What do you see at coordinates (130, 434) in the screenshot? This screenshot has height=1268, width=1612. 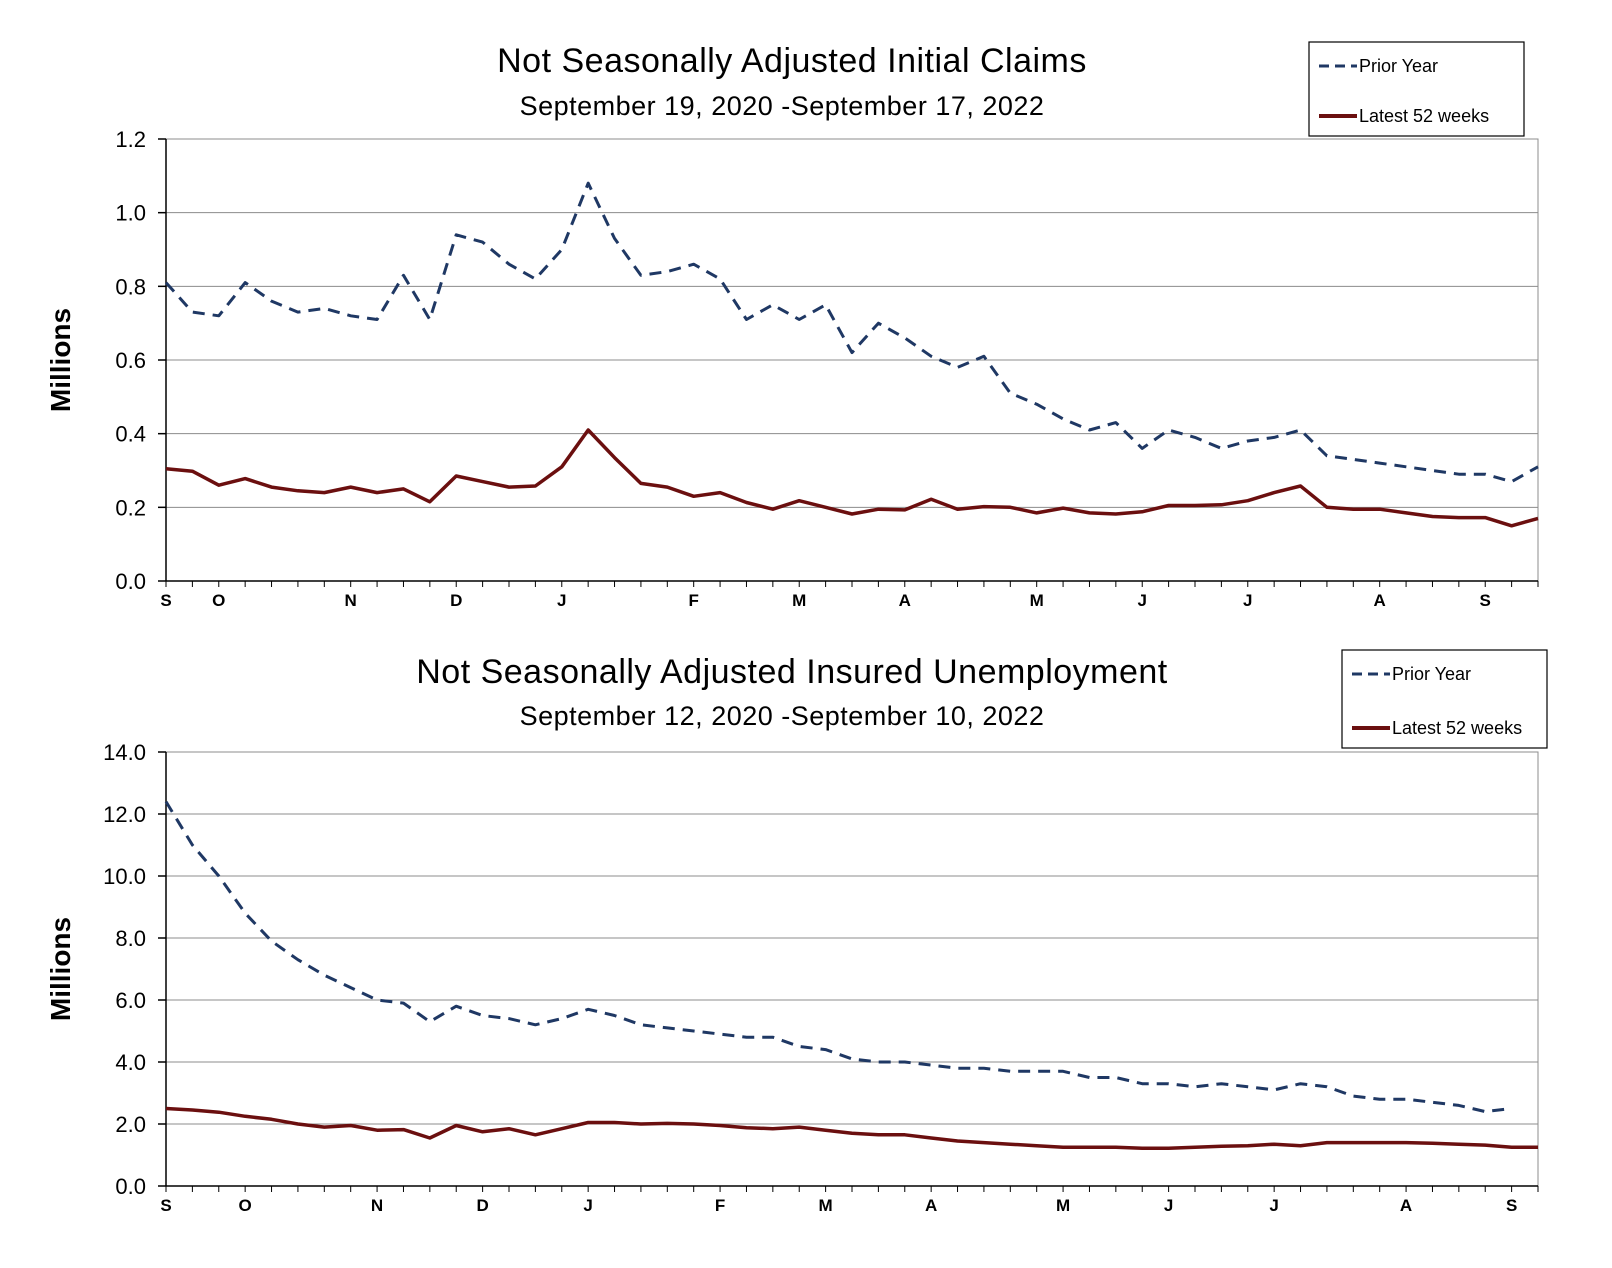 I see `y-tick-label: 0.4` at bounding box center [130, 434].